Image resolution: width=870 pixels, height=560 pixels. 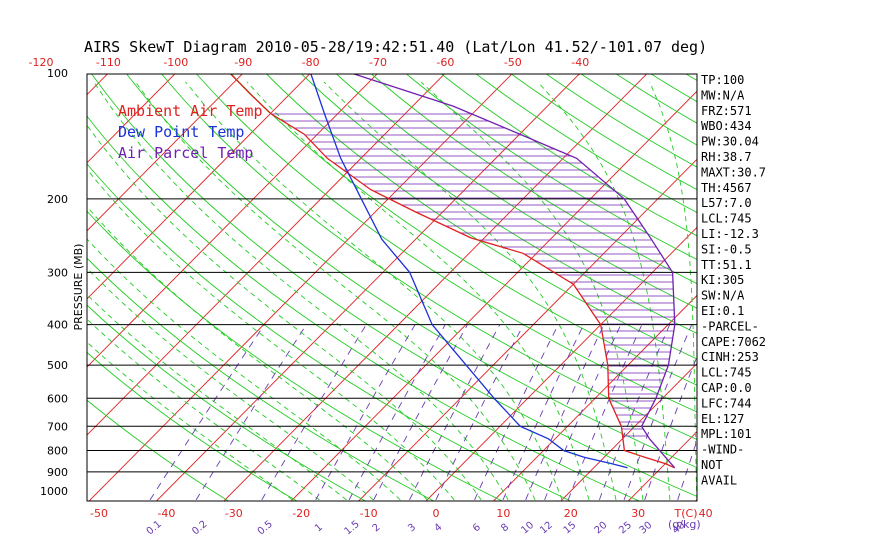 I want to click on legend-entry: Dew Point Temp, so click(x=181, y=132).